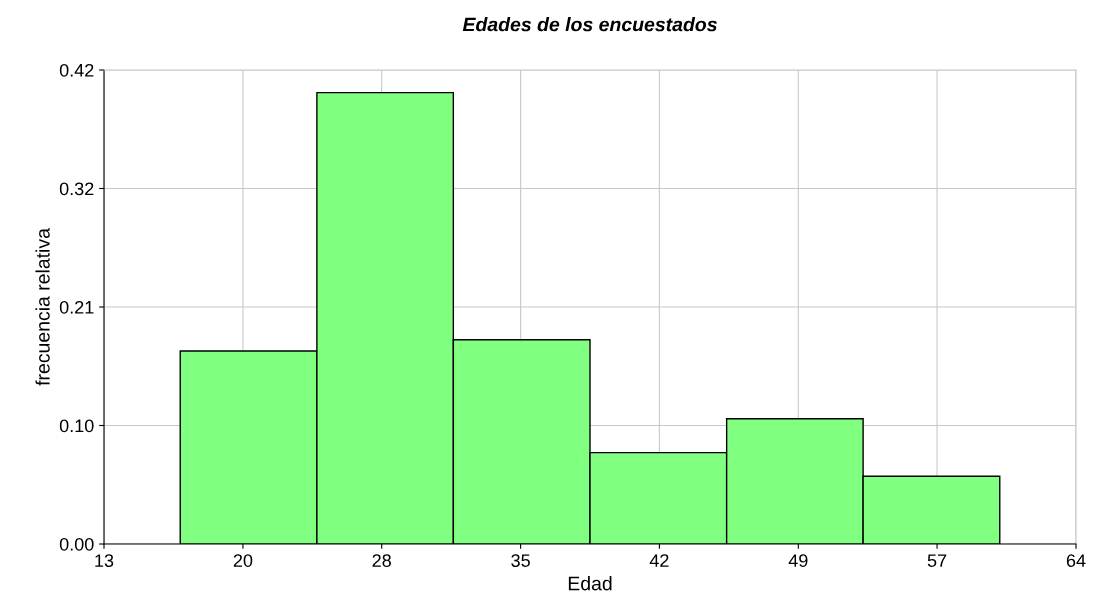  I want to click on x-tick-label: 57, so click(937, 560).